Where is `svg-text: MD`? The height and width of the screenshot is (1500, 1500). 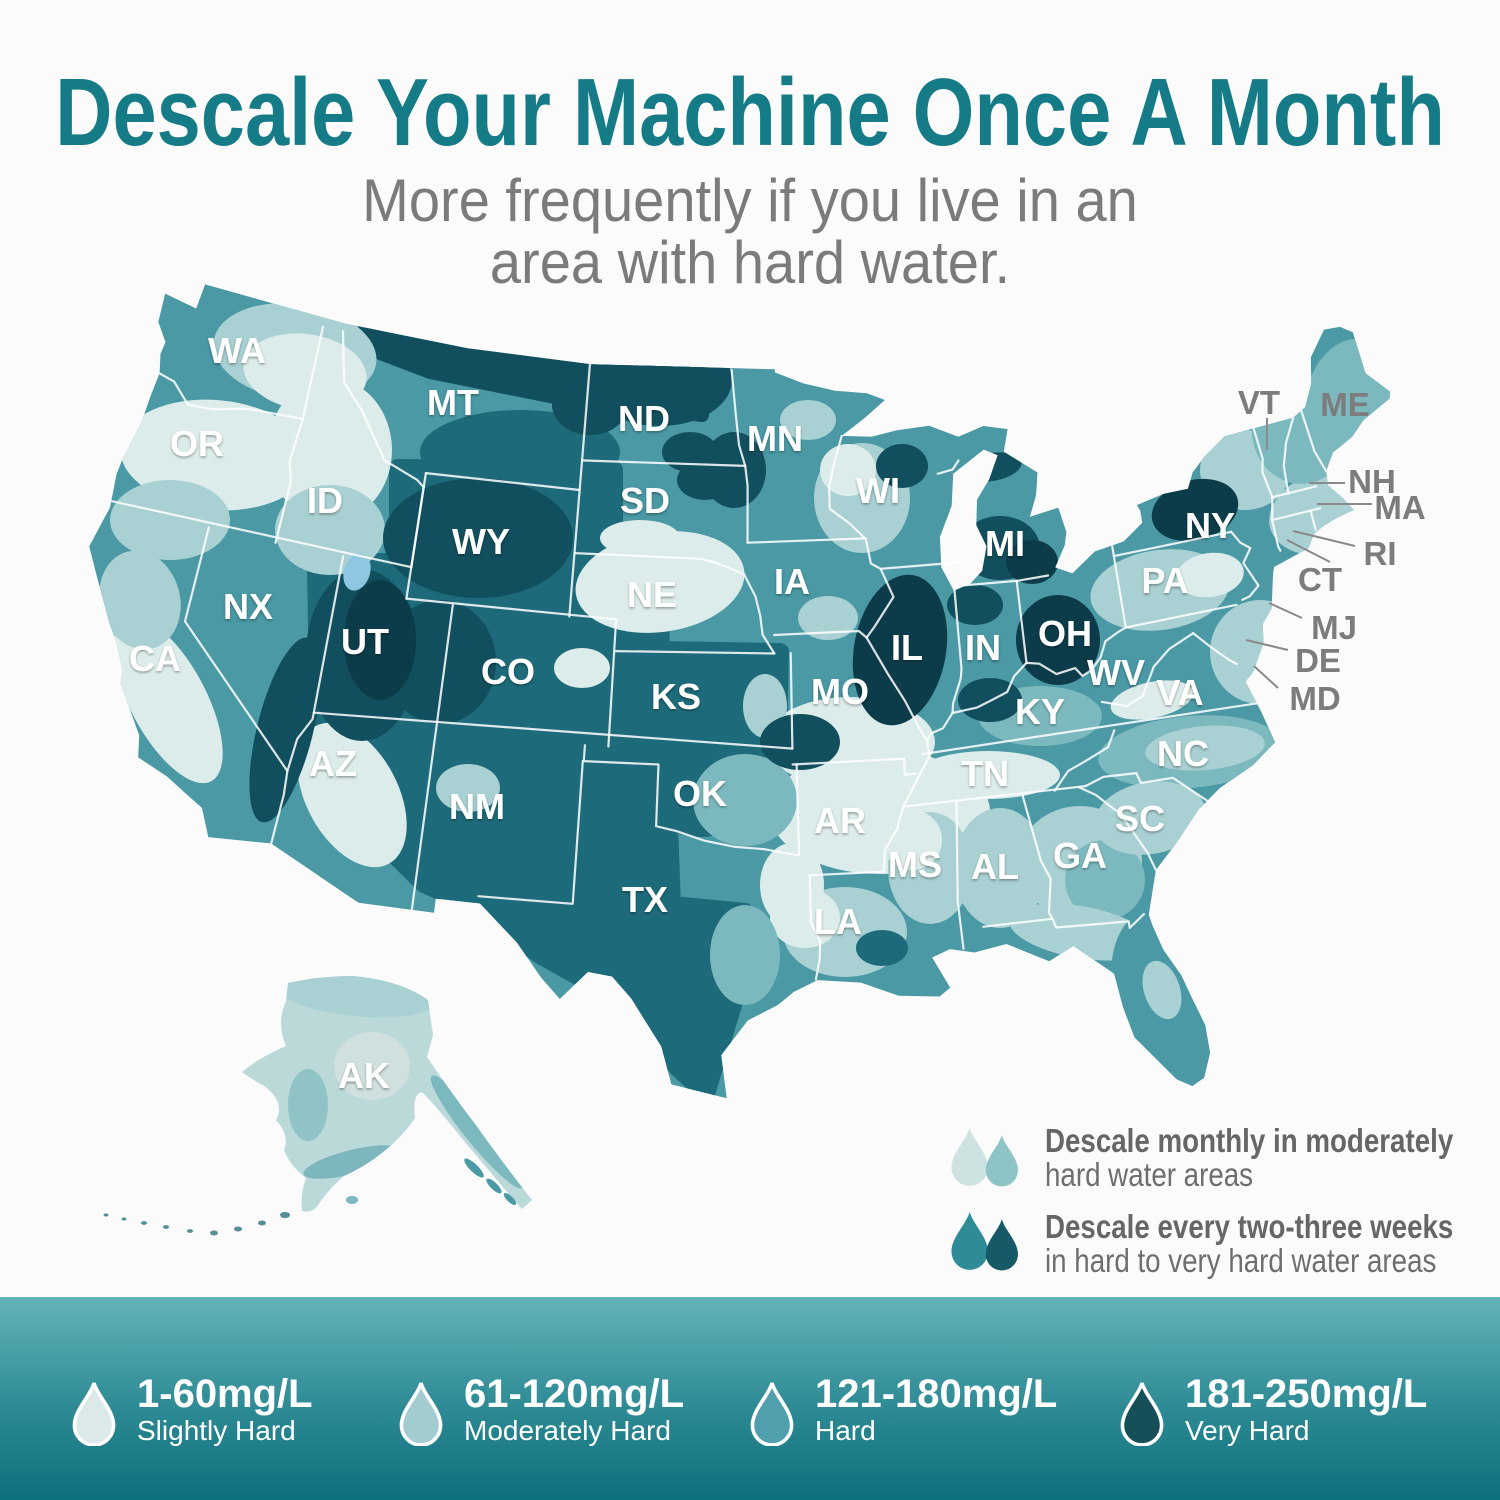
svg-text: MD is located at coordinates (1314, 698).